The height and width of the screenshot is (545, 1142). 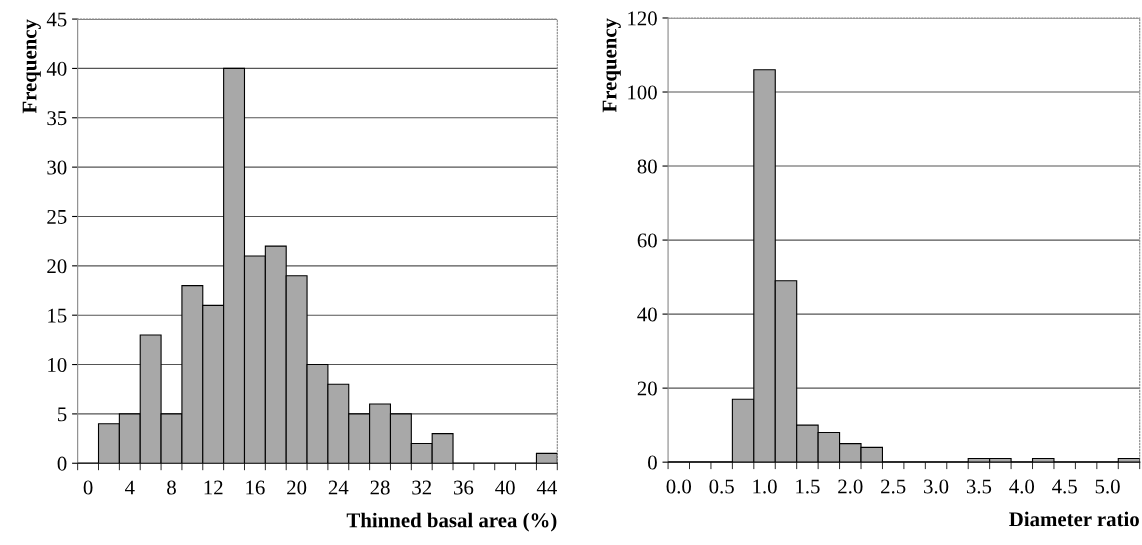 What do you see at coordinates (893, 486) in the screenshot?
I see `x-tick-label: 2.5` at bounding box center [893, 486].